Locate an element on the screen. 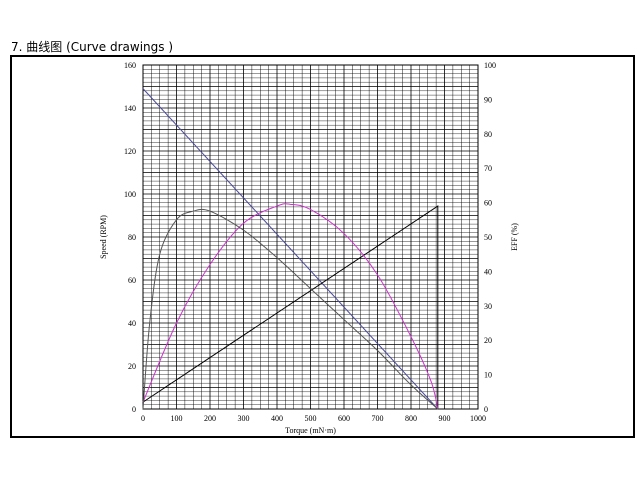  y-right-tick-label: 50 is located at coordinates (488, 237).